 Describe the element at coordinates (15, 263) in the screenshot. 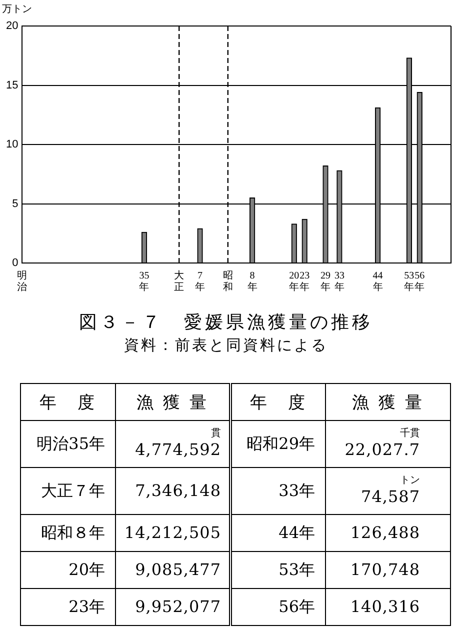

I see `y-tick-label: 0` at that location.